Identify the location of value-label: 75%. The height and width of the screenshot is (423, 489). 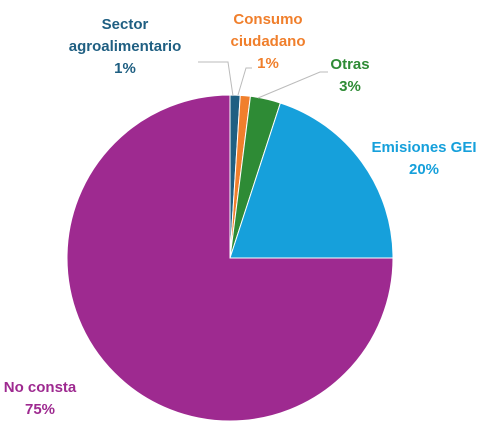
(40, 409).